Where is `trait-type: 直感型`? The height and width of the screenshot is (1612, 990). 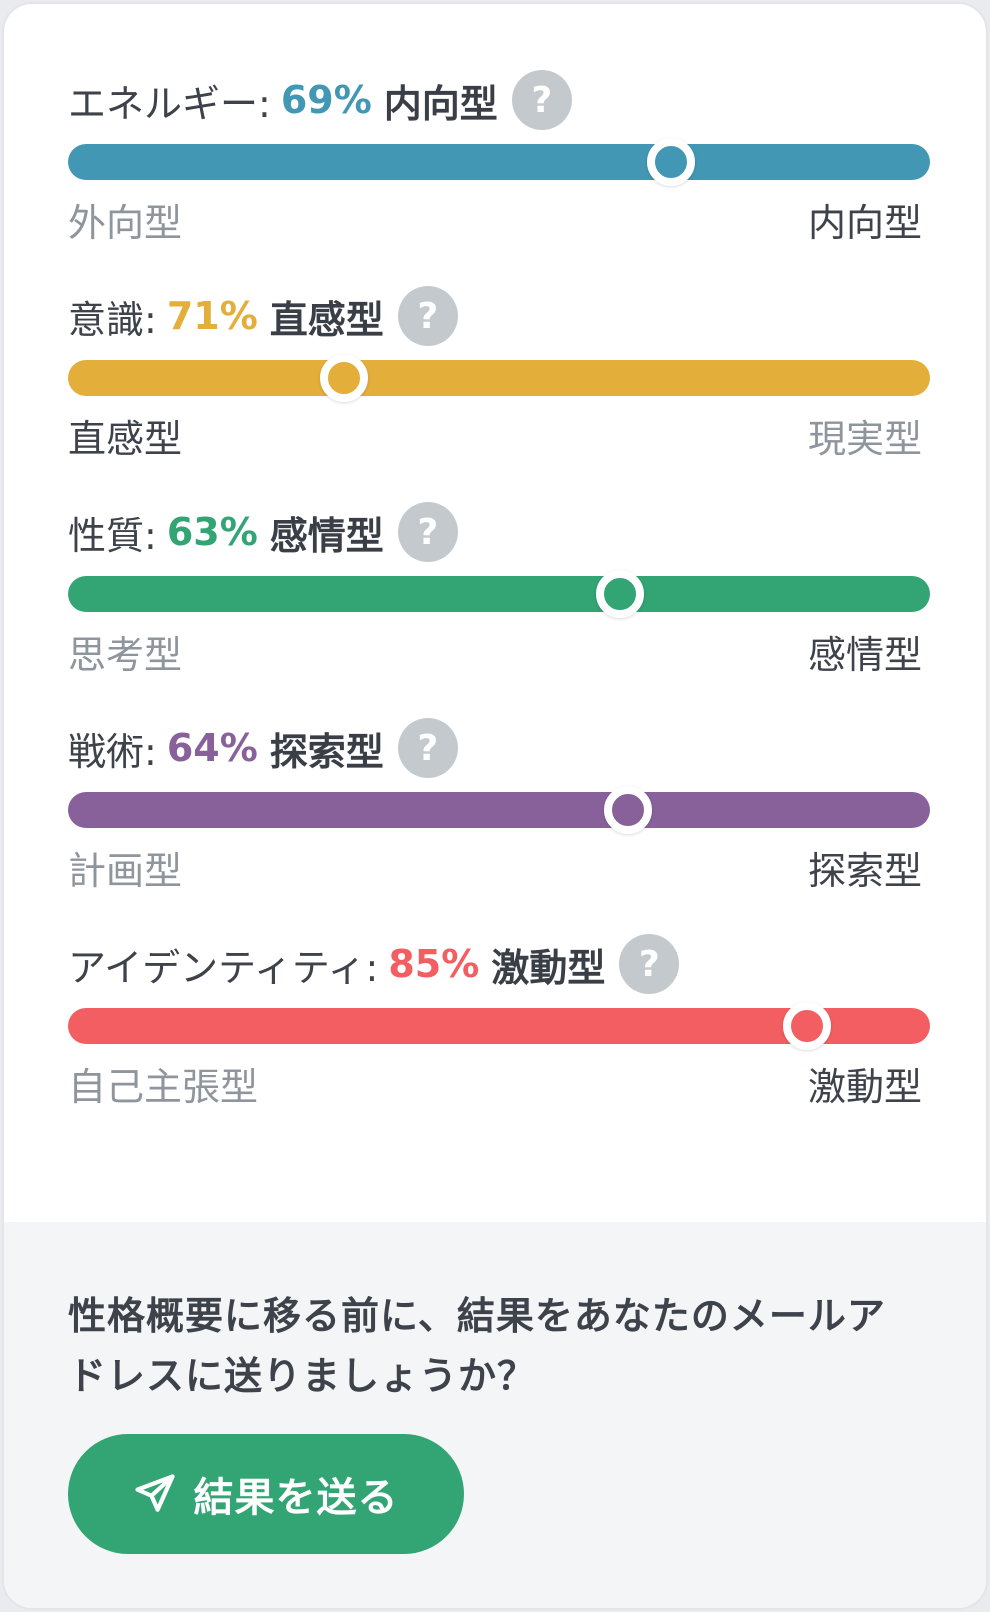 trait-type: 直感型 is located at coordinates (326, 319).